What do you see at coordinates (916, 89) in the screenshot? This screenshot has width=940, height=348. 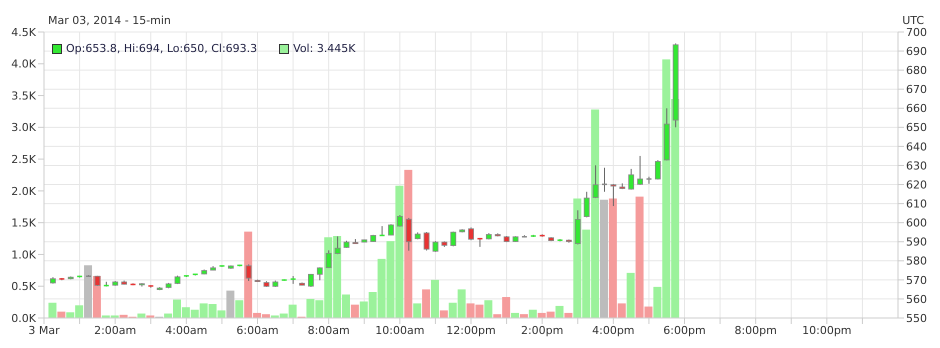 I see `y2-tick-label: 670` at bounding box center [916, 89].